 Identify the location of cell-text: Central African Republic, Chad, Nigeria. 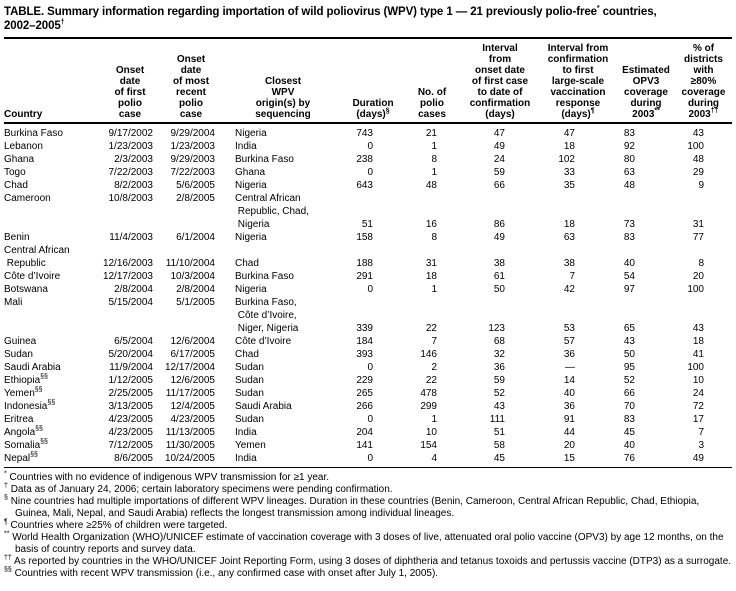
(272, 211).